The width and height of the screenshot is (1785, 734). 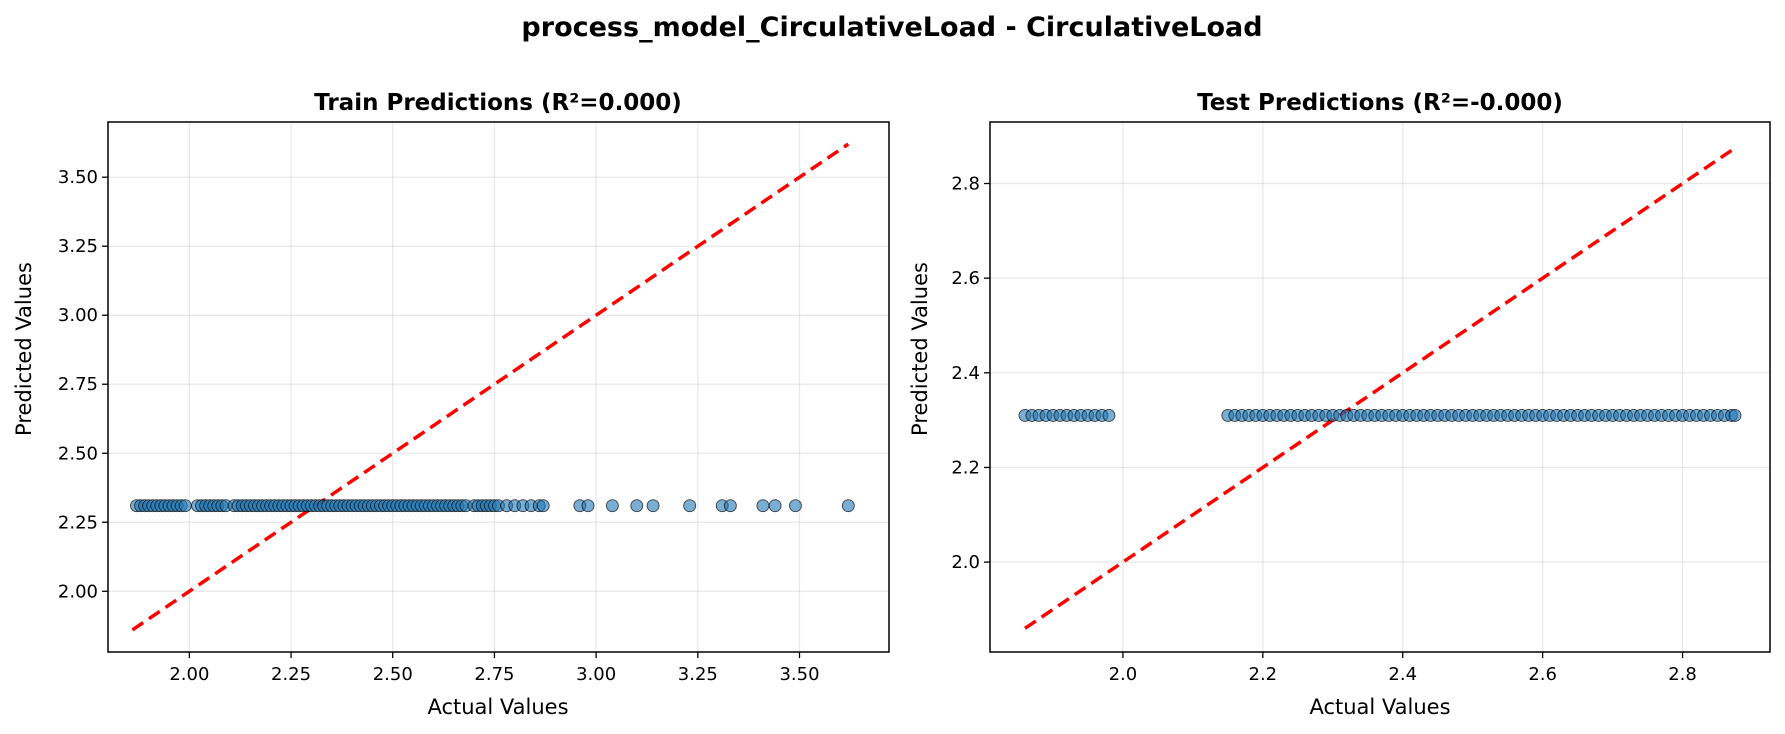 I want to click on train-x-axis-label: Actual Values, so click(x=497, y=707).